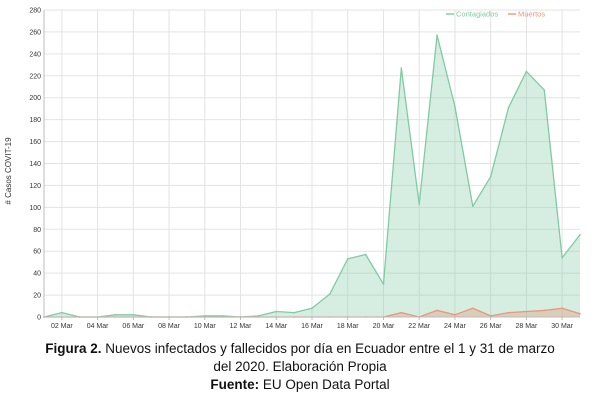 This screenshot has width=600, height=400. What do you see at coordinates (35, 98) in the screenshot?
I see `y-tick-label: 200` at bounding box center [35, 98].